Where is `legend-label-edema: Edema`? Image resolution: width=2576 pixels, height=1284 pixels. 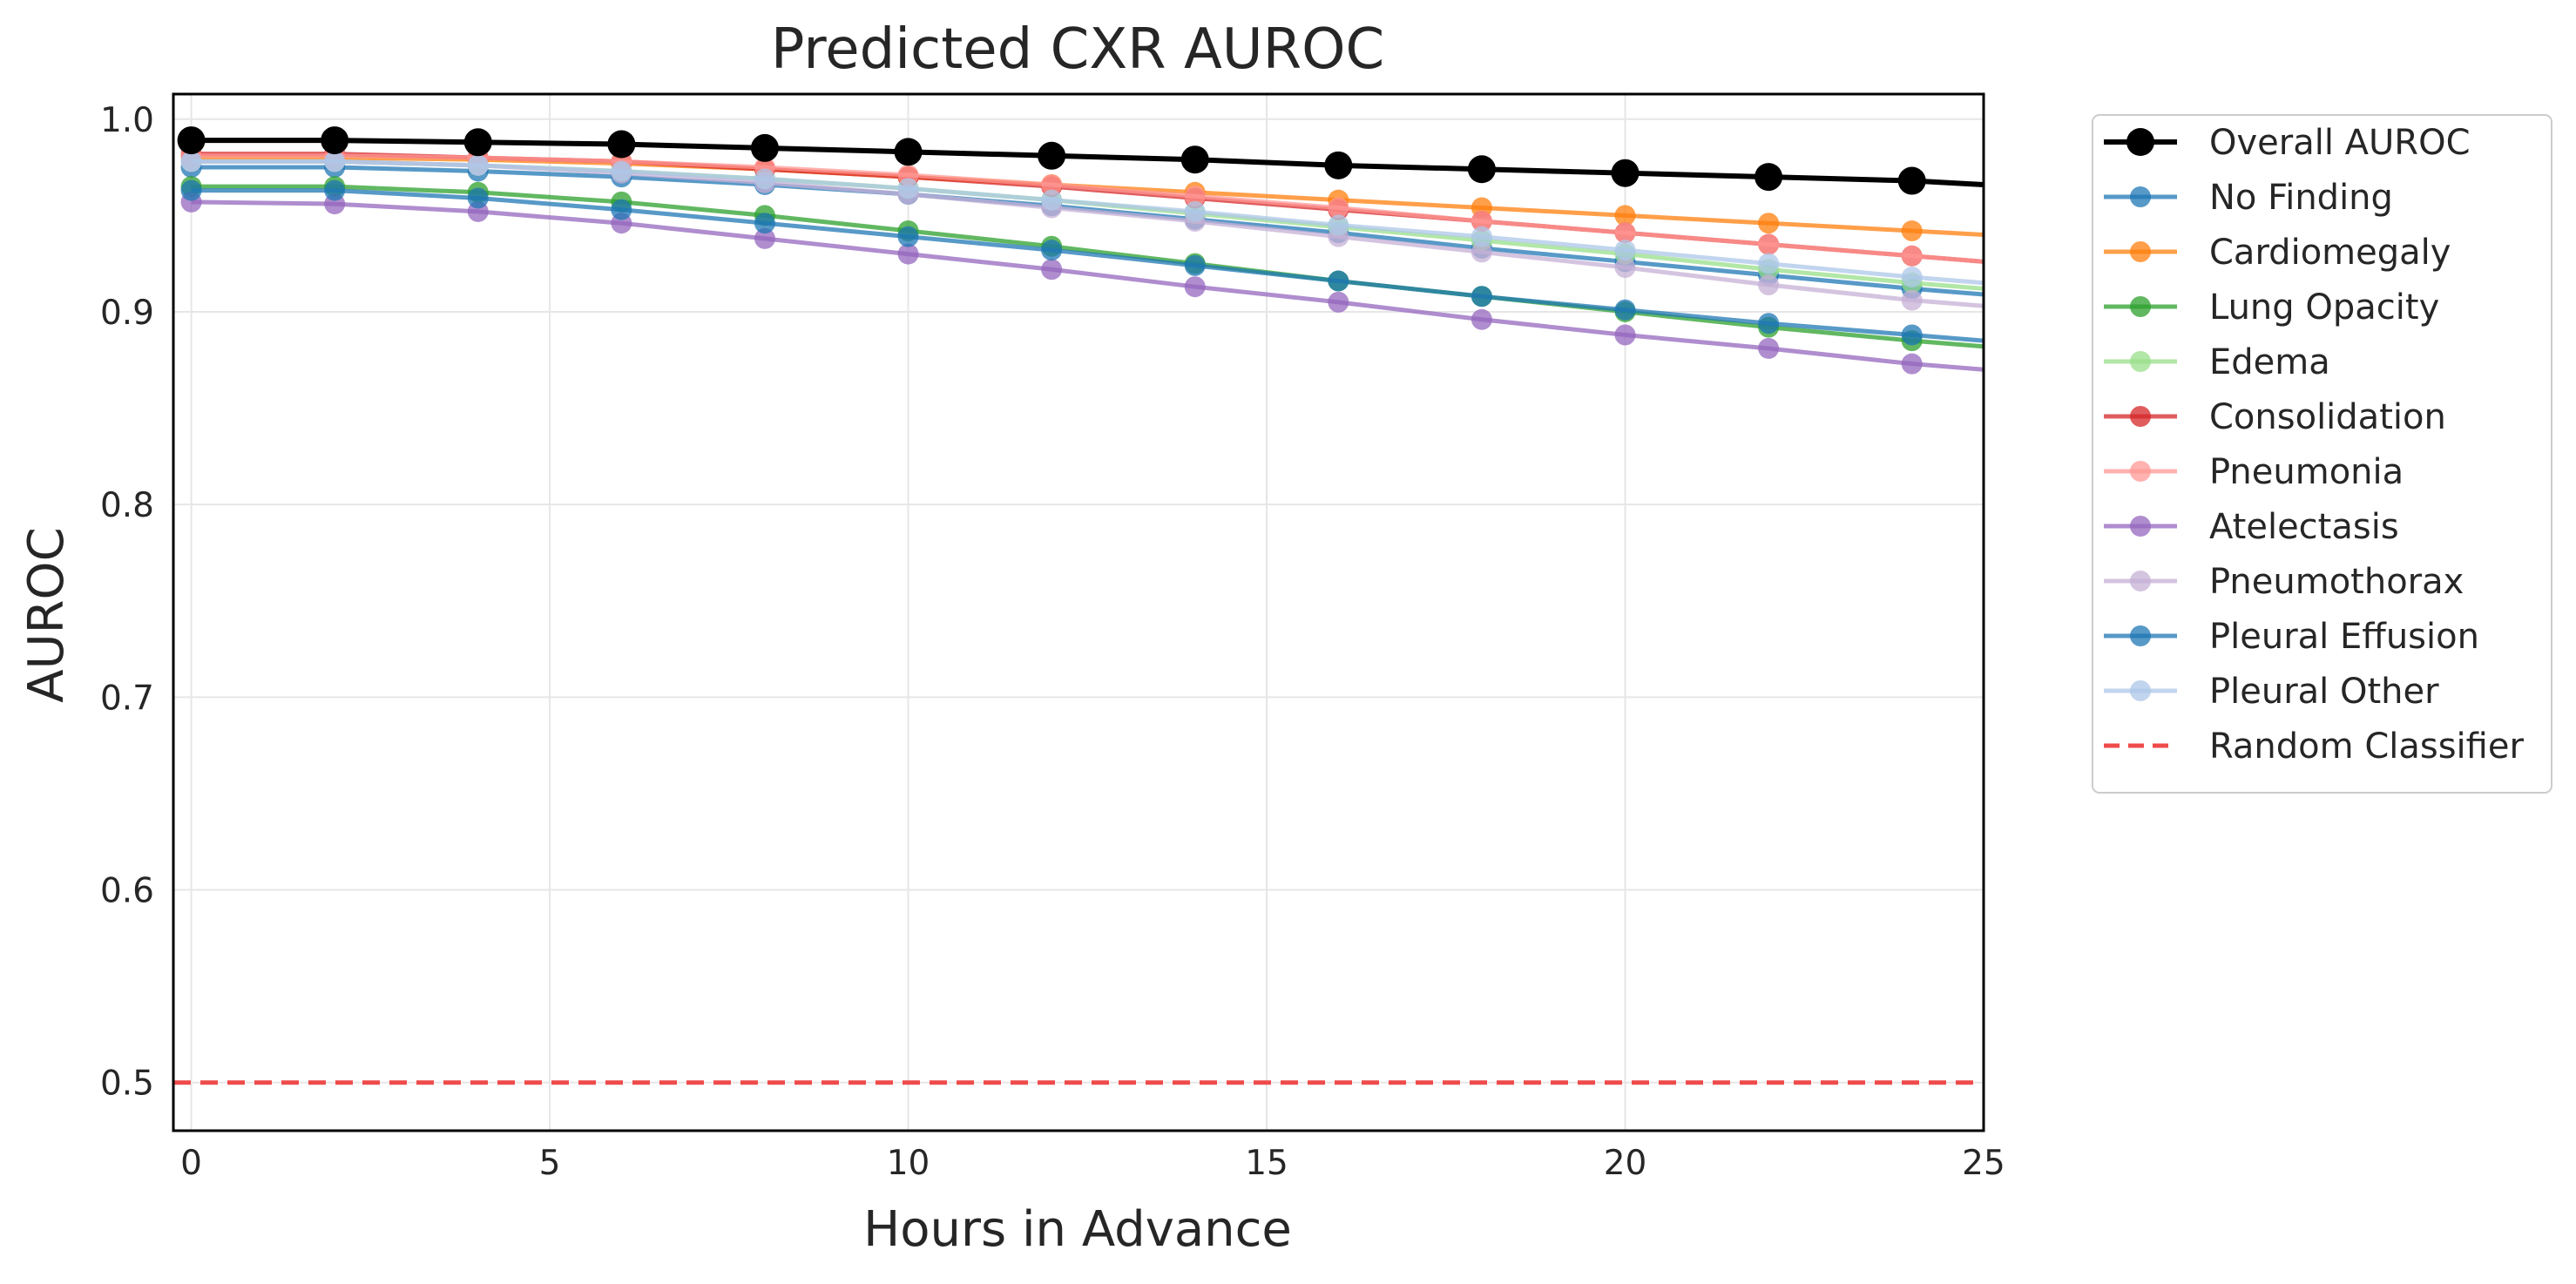
legend-label-edema: Edema is located at coordinates (2269, 362).